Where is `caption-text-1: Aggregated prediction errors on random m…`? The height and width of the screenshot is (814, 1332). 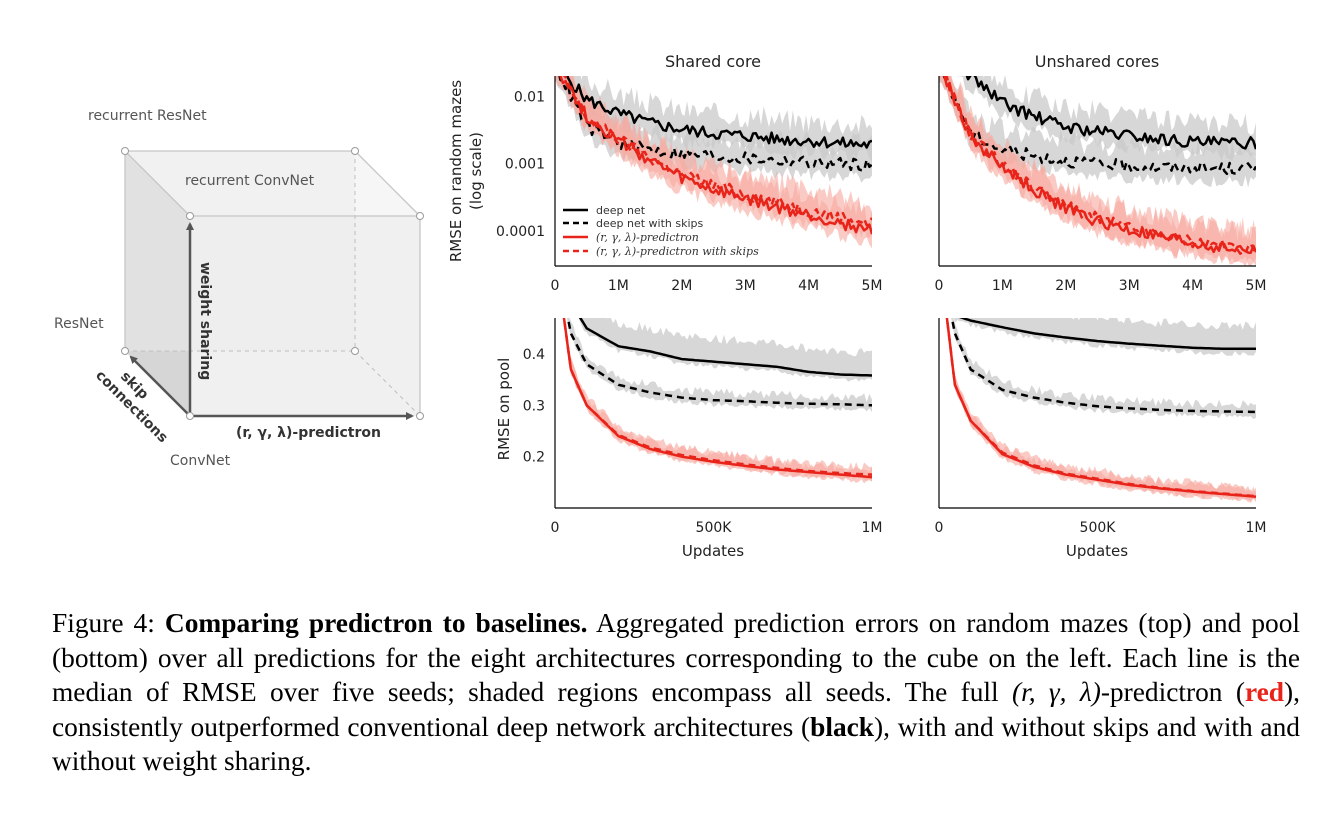 caption-text-1: Aggregated prediction errors on random m… is located at coordinates (676, 657).